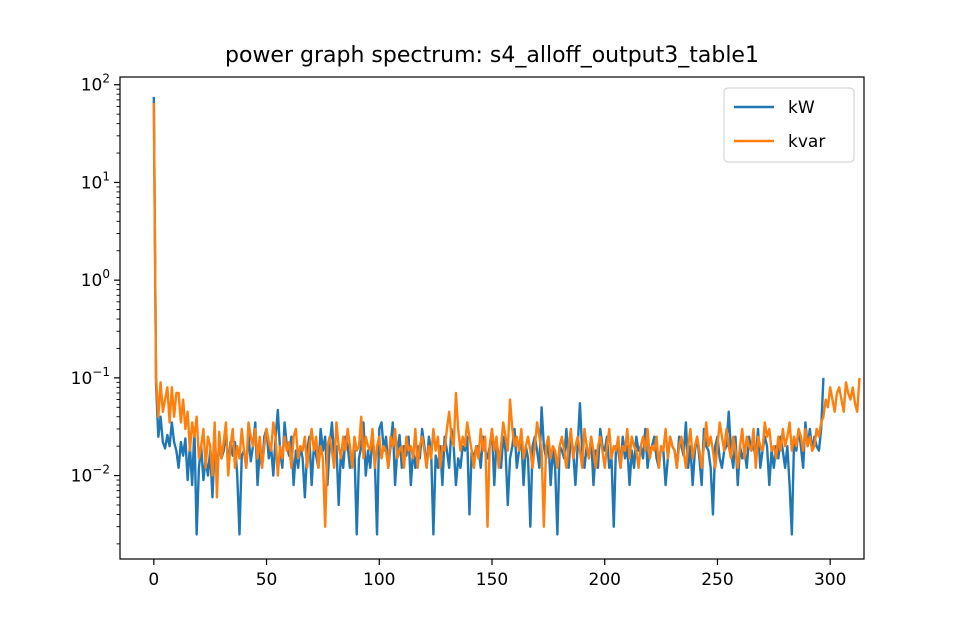 The image size is (960, 640). I want to click on y-tick-label: 10², so click(95, 84).